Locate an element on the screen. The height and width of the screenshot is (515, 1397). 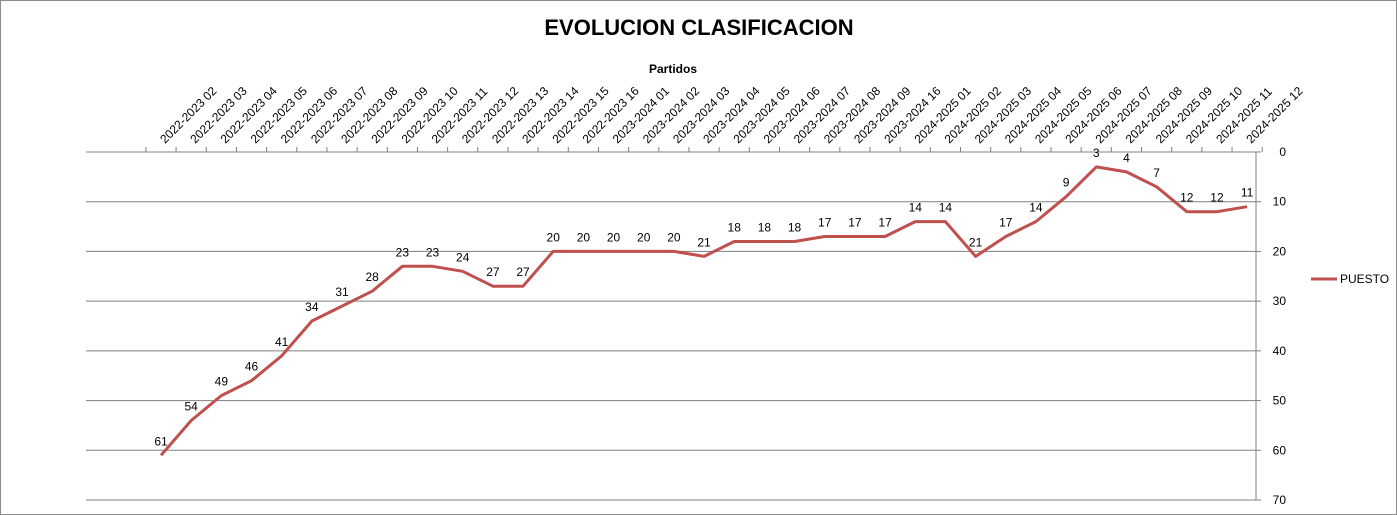
y-tick-label: 20 is located at coordinates (1280, 251).